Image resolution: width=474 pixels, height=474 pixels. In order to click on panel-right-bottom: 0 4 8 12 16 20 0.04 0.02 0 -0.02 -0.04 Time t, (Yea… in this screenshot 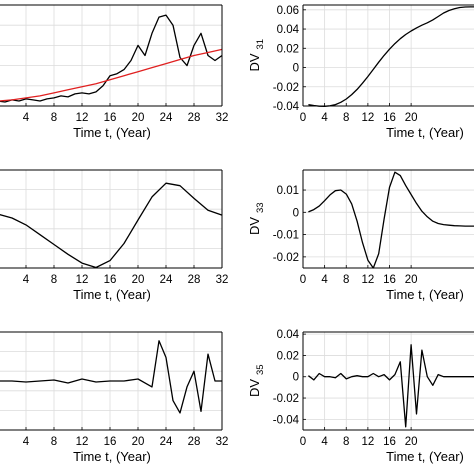, I will do `click(360, 396)`.